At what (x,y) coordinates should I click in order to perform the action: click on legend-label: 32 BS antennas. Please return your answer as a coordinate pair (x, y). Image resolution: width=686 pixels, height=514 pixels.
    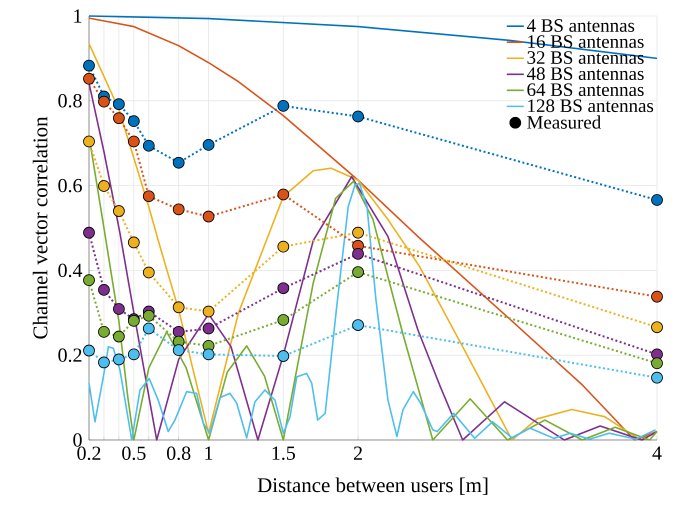
    Looking at the image, I should click on (585, 57).